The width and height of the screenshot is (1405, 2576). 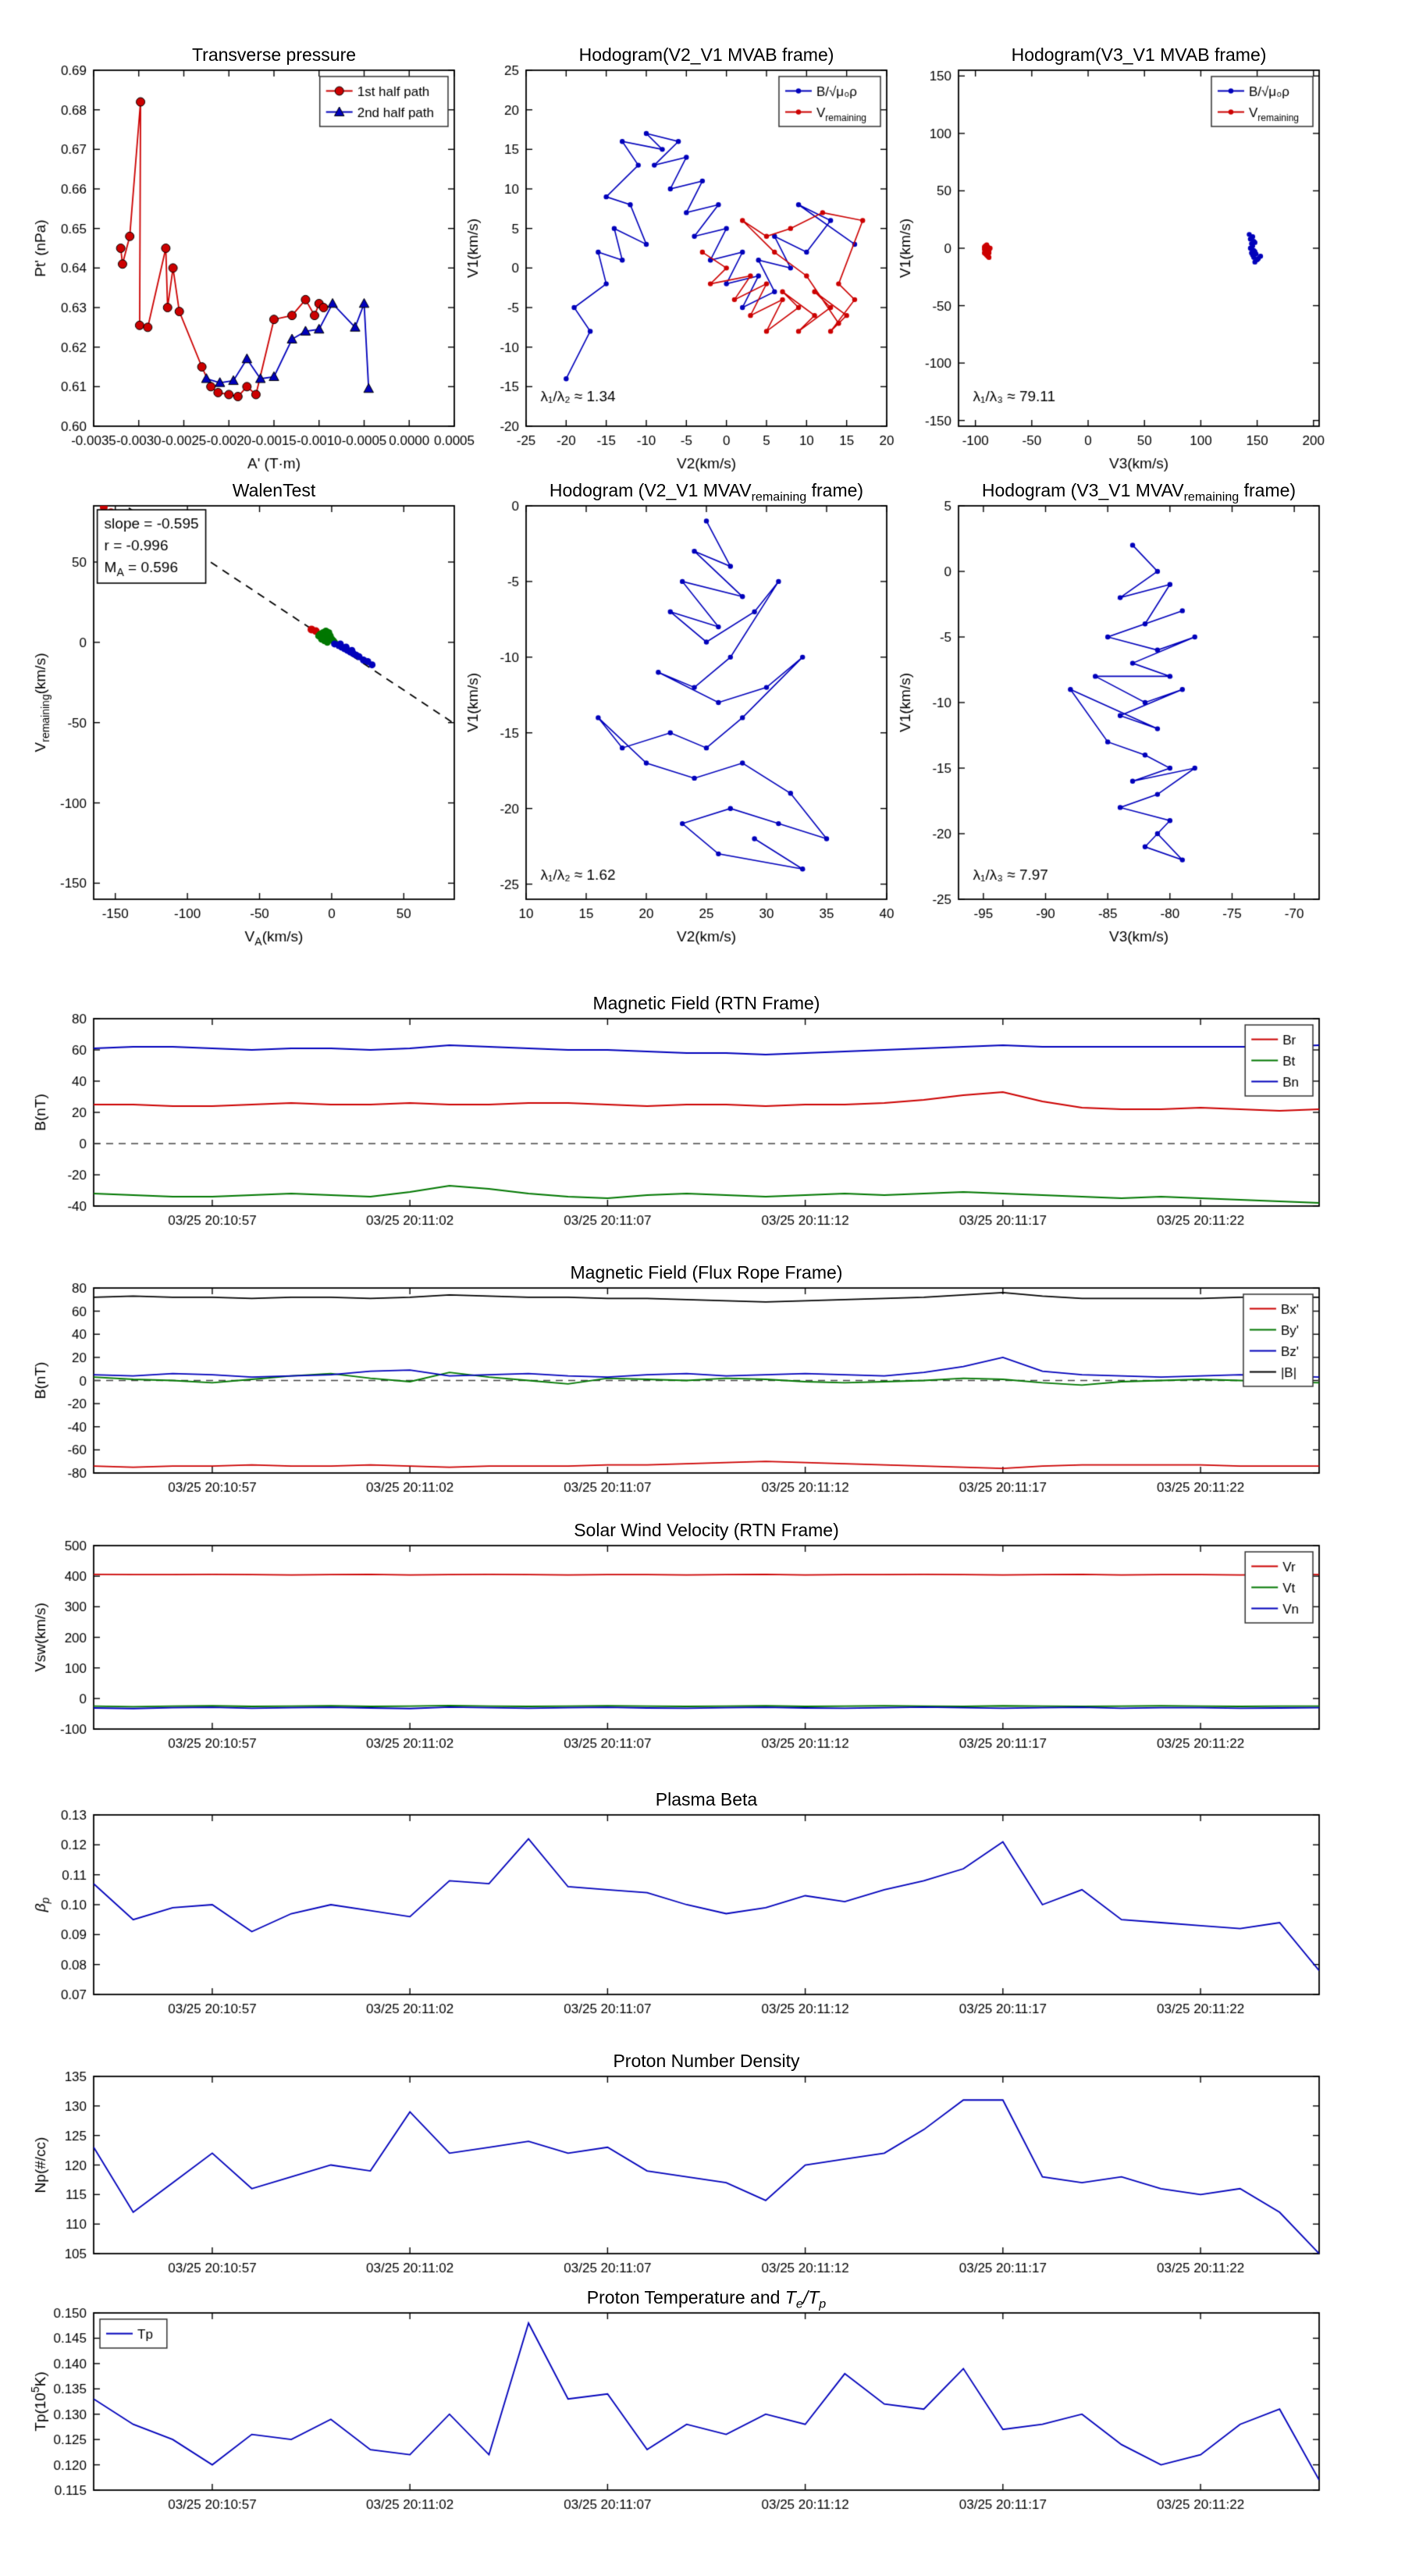 What do you see at coordinates (799, 2304) in the screenshot?
I see `chart-title-sub: e` at bounding box center [799, 2304].